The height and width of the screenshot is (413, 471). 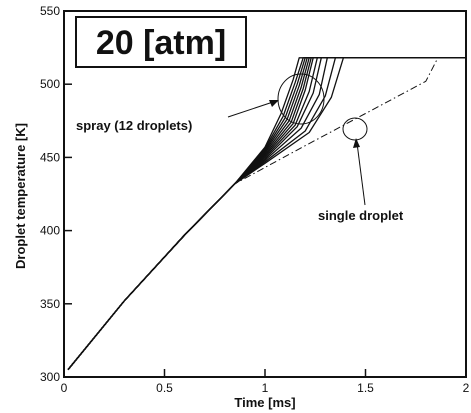 I want to click on x-axis-title: Time [ms], so click(x=264, y=402).